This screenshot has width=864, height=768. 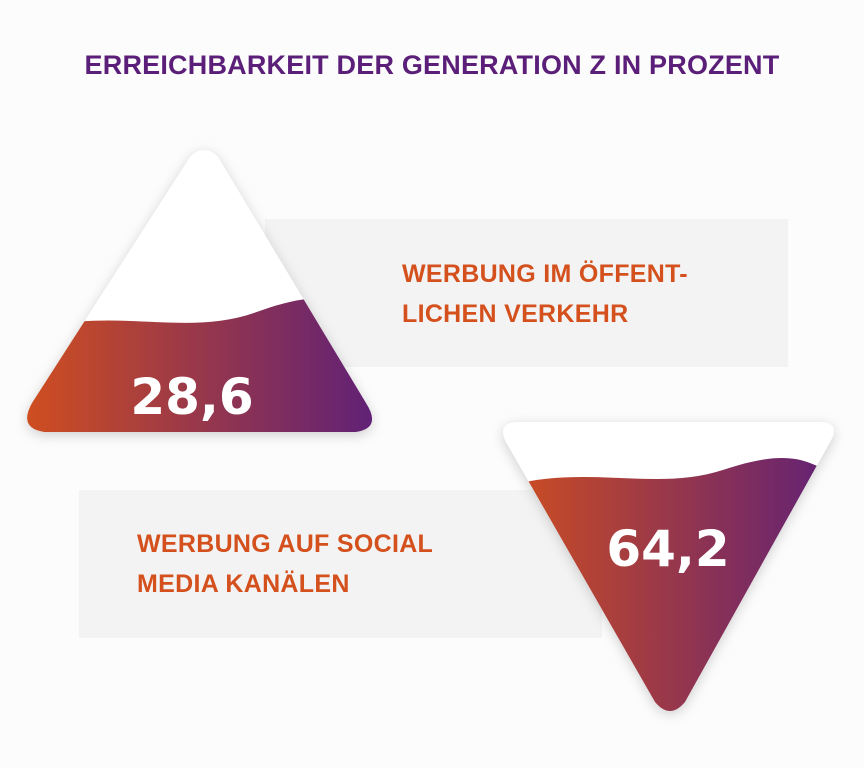 I want to click on label-panel-social-media, so click(x=340, y=564).